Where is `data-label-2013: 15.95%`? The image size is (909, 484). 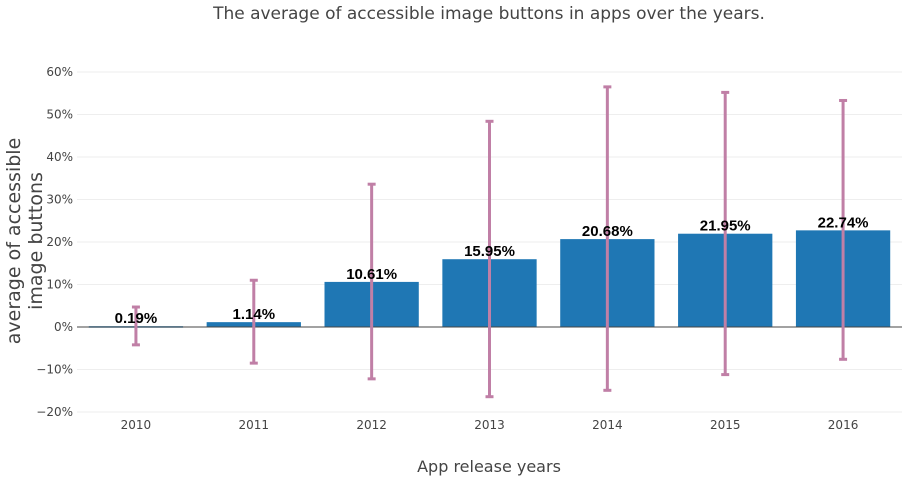 data-label-2013: 15.95% is located at coordinates (489, 251).